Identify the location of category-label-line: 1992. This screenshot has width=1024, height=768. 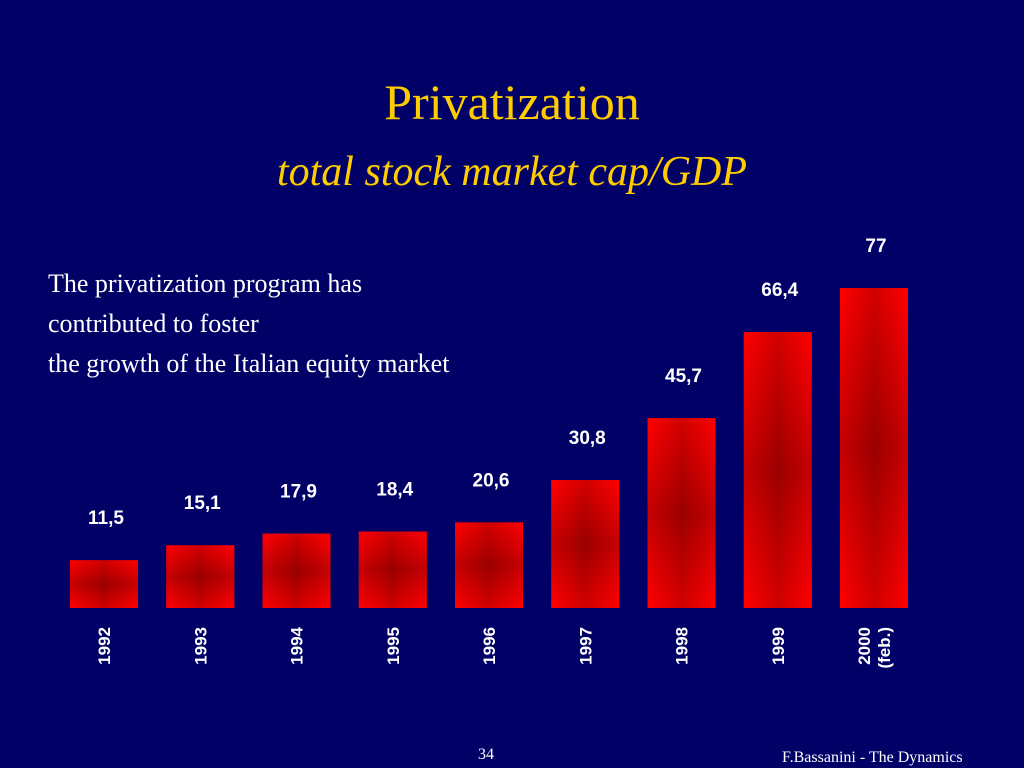
(104, 646).